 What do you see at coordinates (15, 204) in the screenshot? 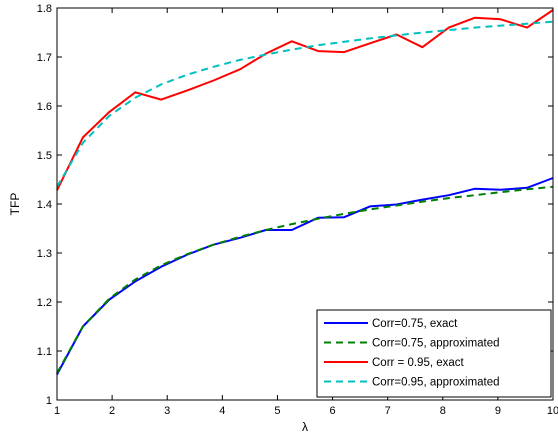
I see `y-axis-label: TFP` at bounding box center [15, 204].